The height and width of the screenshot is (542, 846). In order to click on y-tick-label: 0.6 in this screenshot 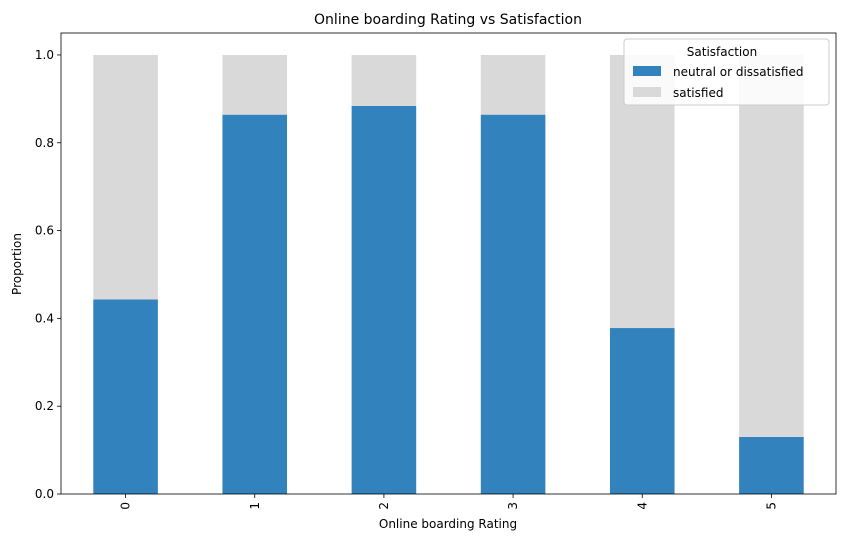, I will do `click(44, 231)`.